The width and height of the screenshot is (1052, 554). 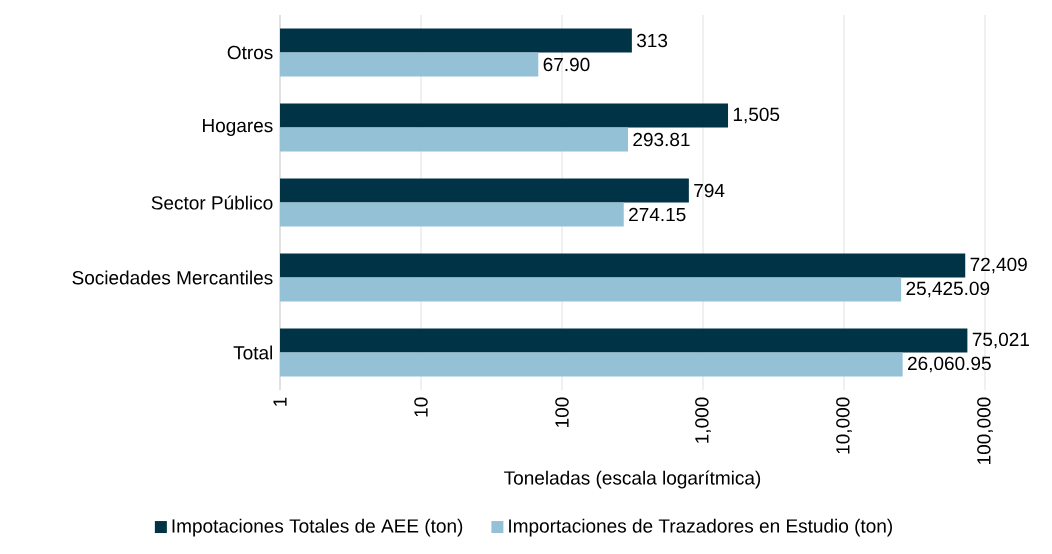 What do you see at coordinates (661, 139) in the screenshot?
I see `data-label: 293.81` at bounding box center [661, 139].